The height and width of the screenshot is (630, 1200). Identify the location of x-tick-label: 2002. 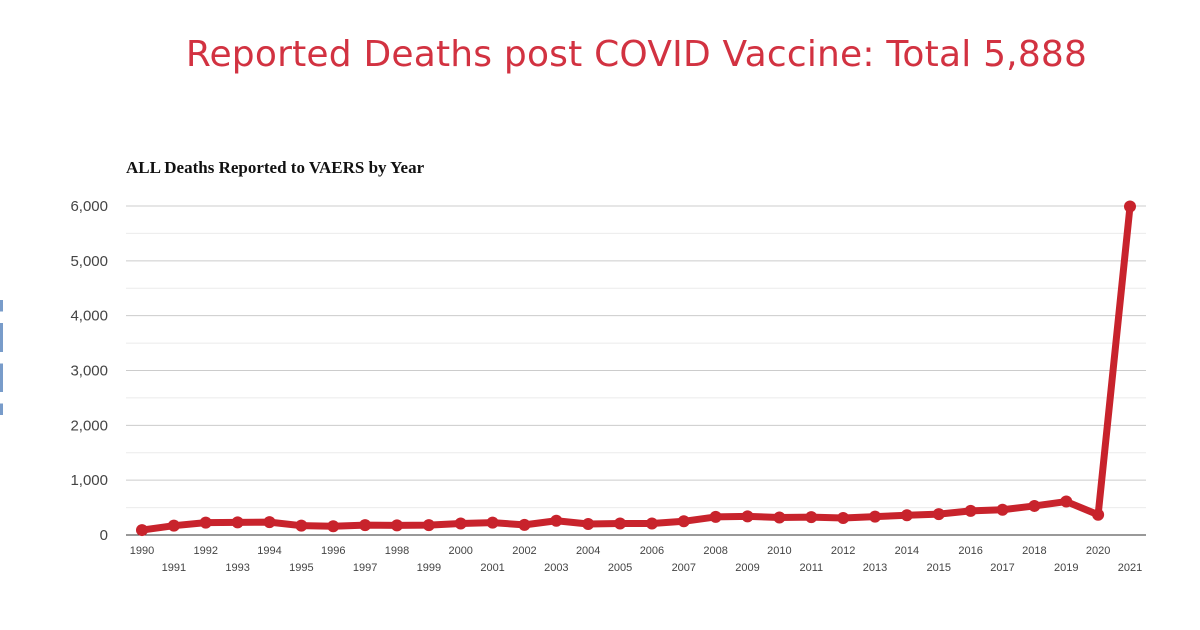
(524, 551).